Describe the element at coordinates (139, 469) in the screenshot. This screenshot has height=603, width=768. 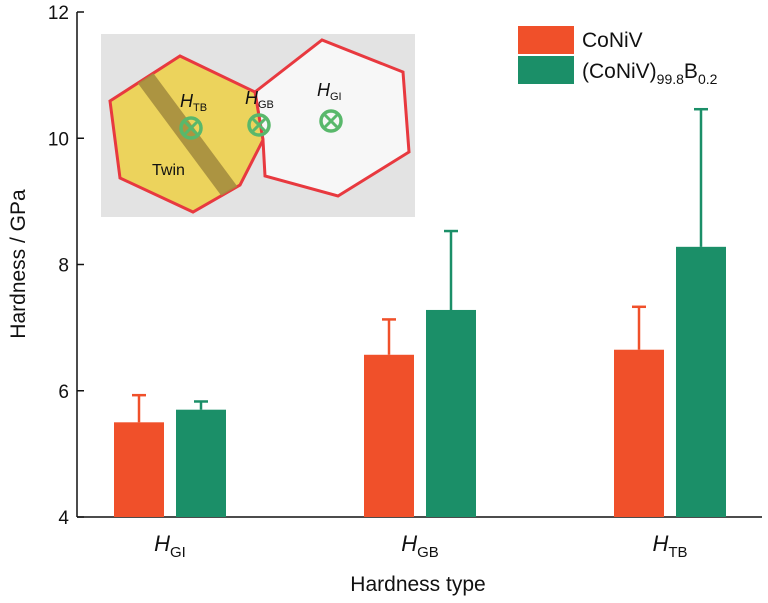
I see `bar-s0-c0` at that location.